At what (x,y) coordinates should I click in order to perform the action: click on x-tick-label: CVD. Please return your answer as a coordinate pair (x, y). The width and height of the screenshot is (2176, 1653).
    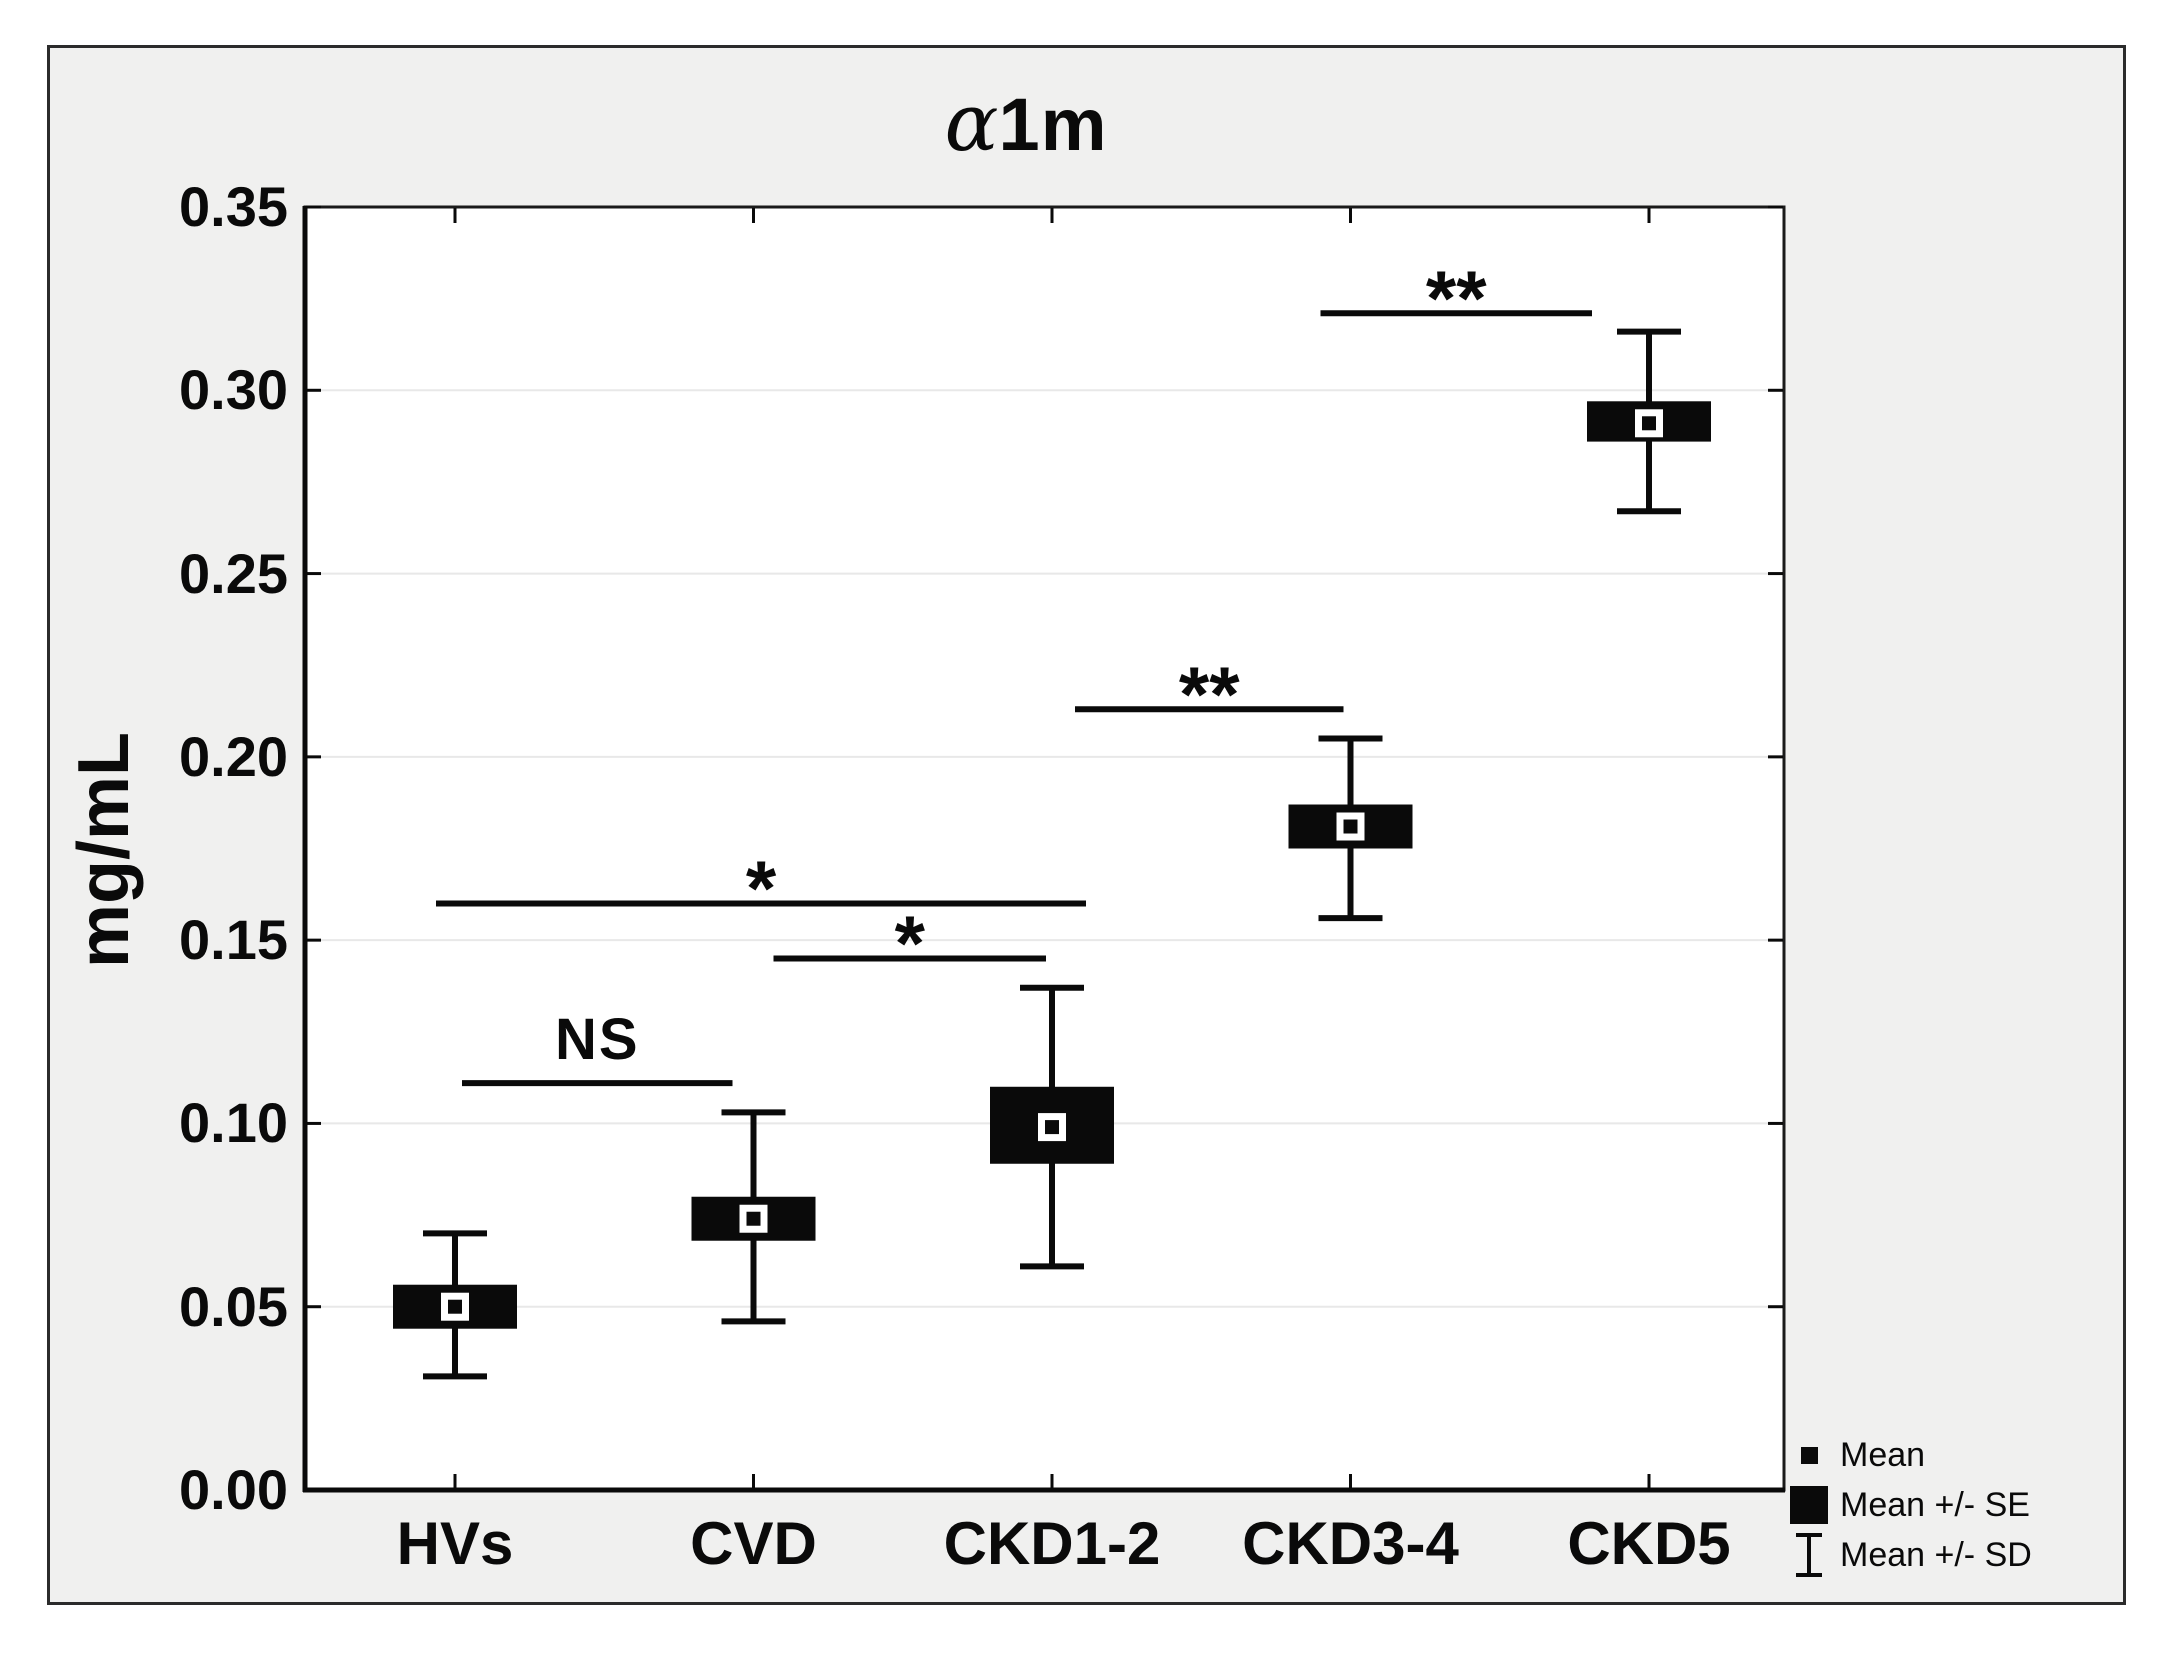
    Looking at the image, I should click on (753, 1543).